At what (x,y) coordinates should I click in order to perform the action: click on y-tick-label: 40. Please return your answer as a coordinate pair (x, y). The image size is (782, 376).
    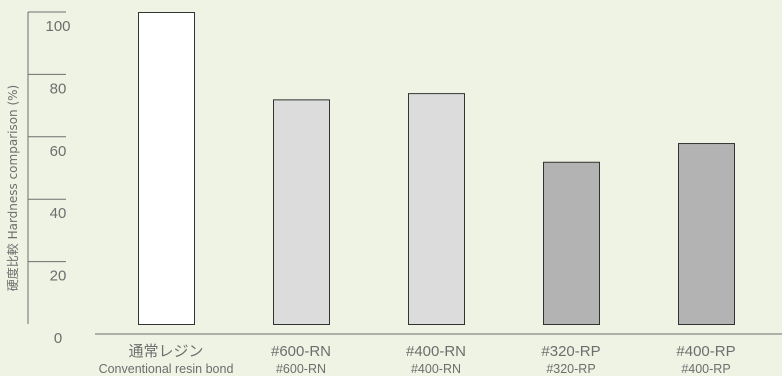
    Looking at the image, I should click on (58, 213).